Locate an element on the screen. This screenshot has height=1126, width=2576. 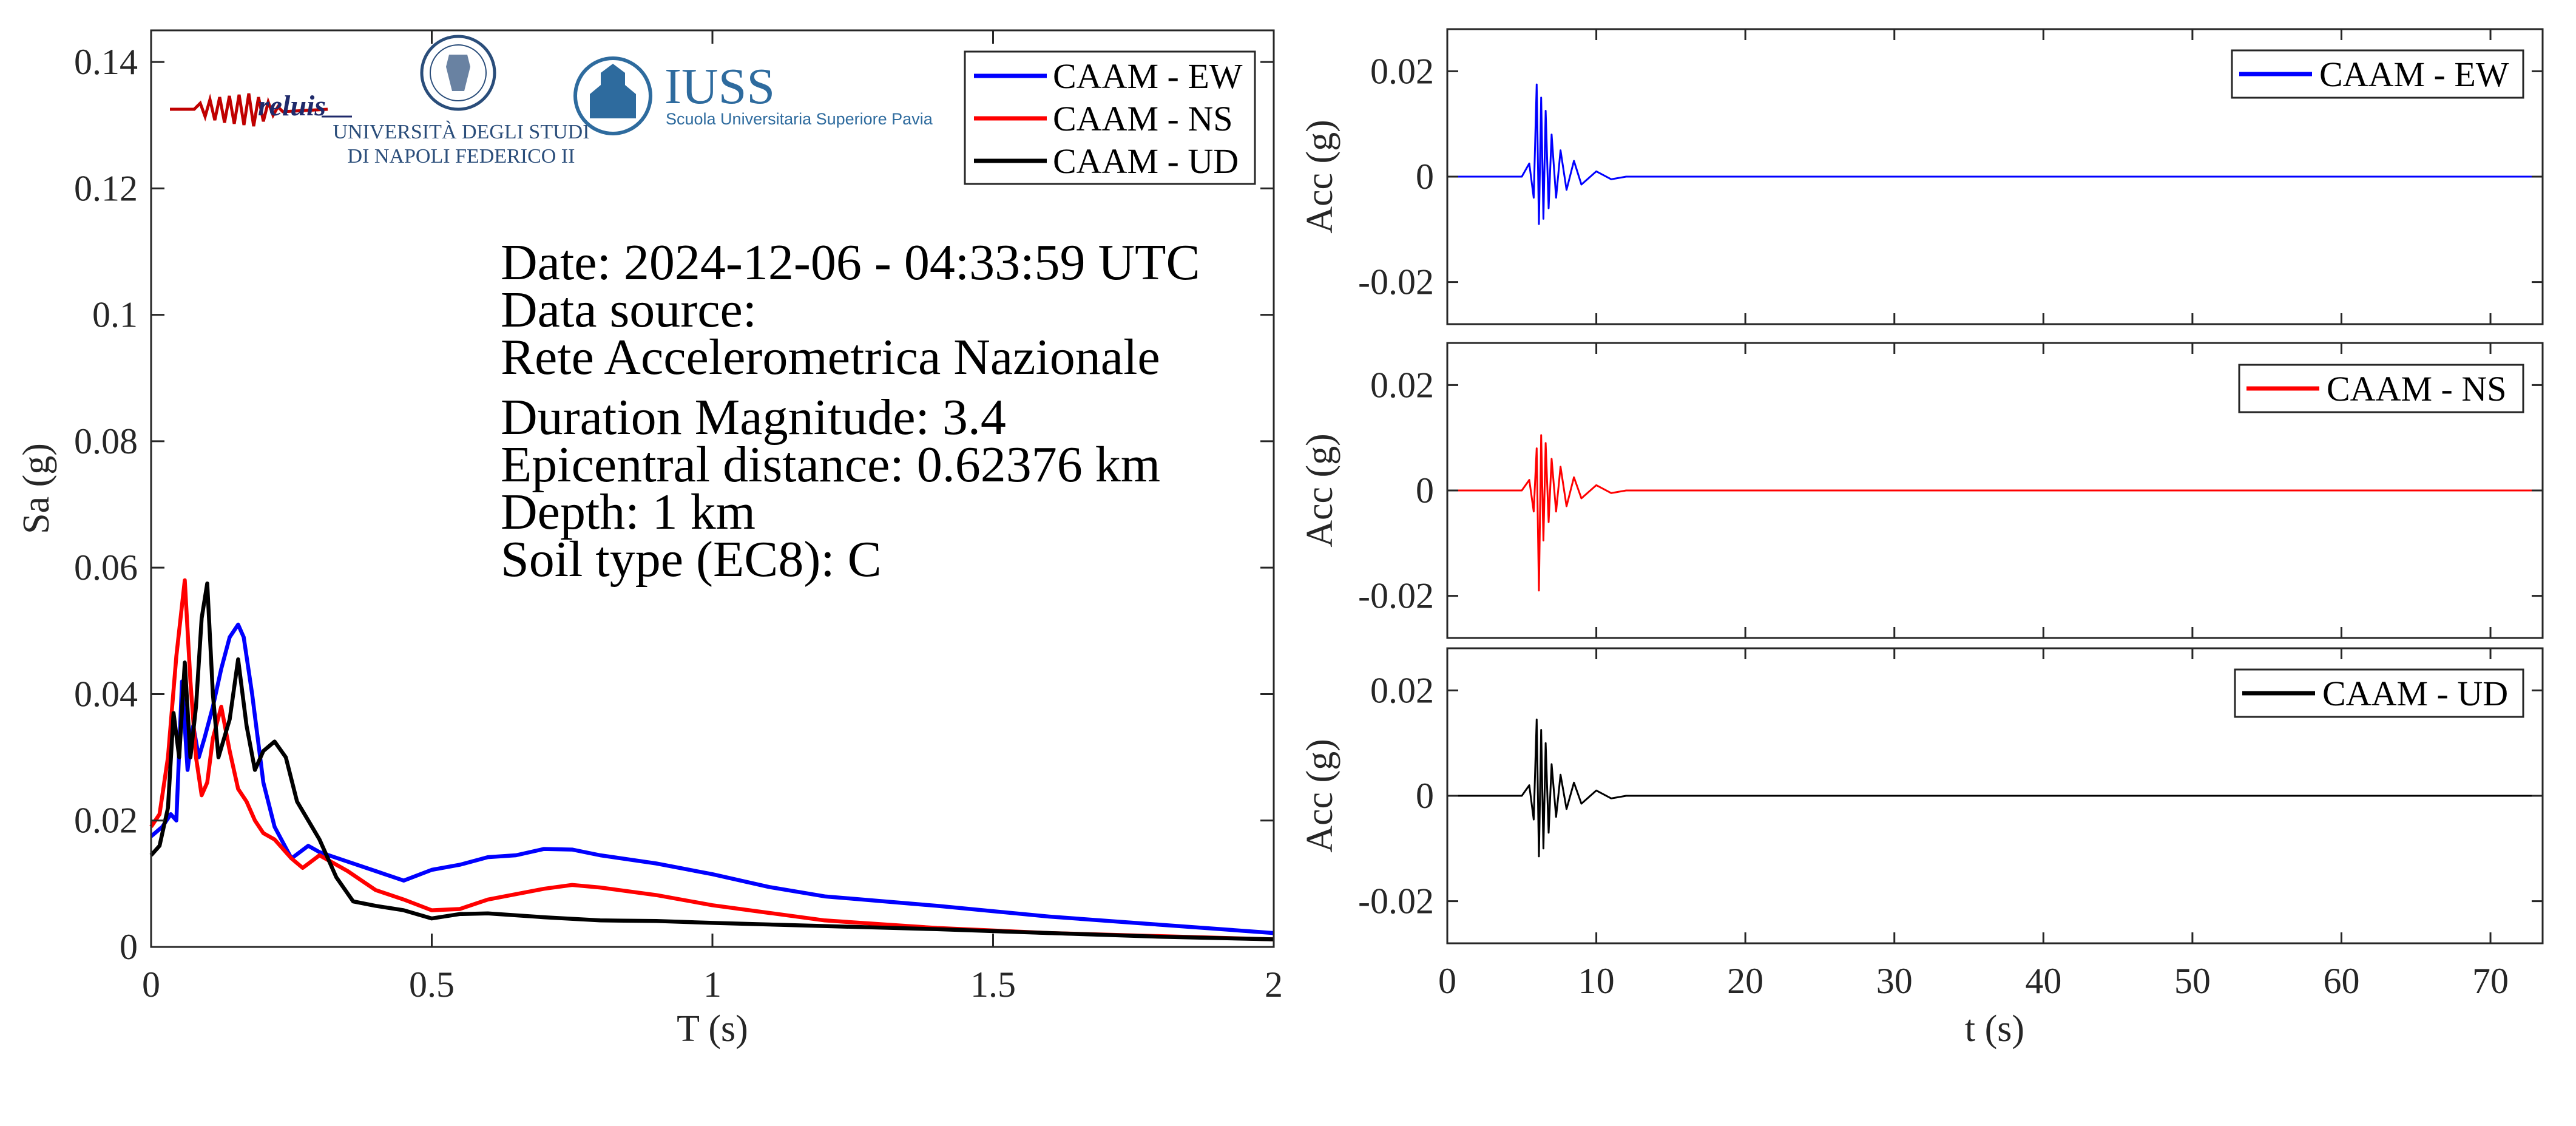
iuss-building-logo is located at coordinates (612, 95).